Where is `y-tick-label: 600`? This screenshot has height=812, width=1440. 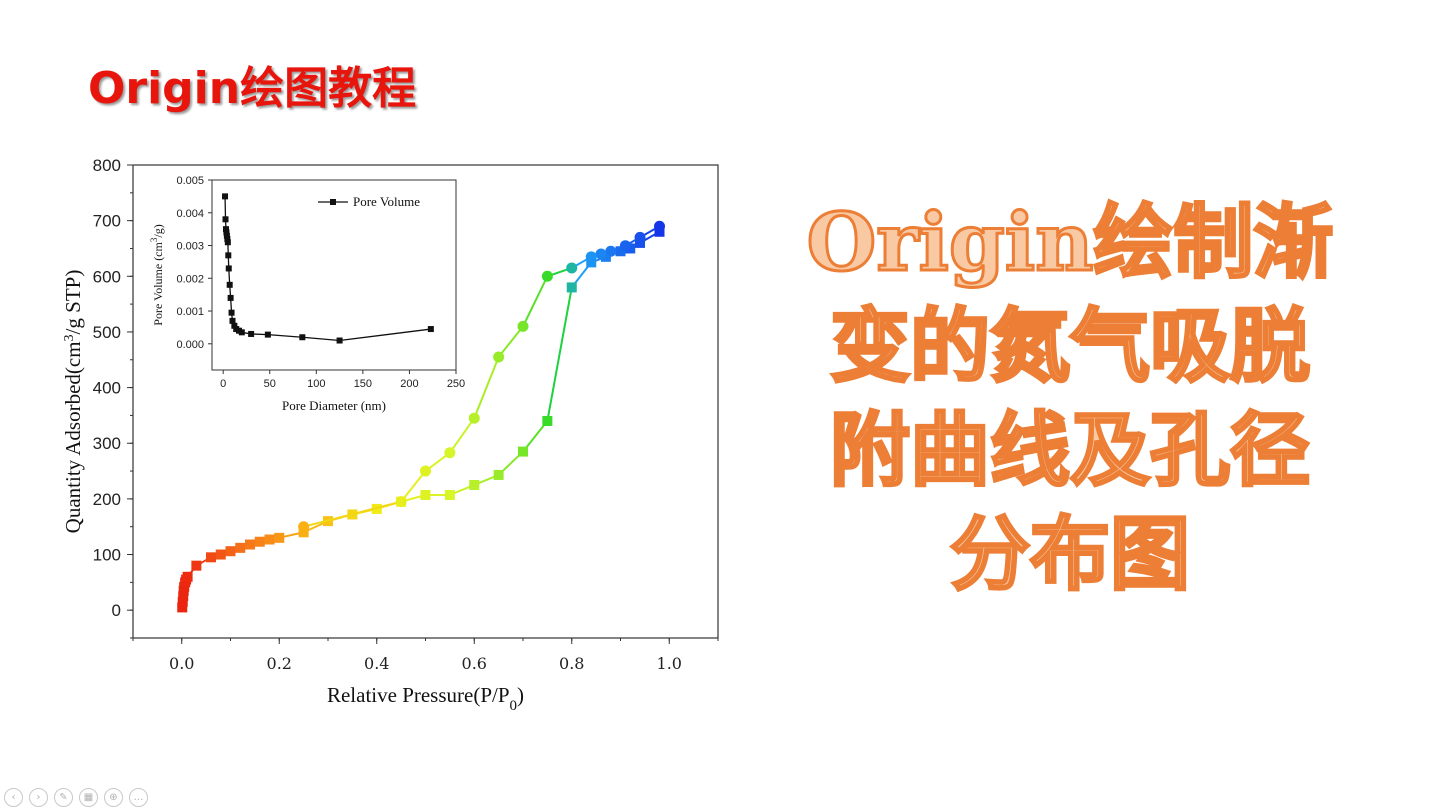
y-tick-label: 600 is located at coordinates (107, 276).